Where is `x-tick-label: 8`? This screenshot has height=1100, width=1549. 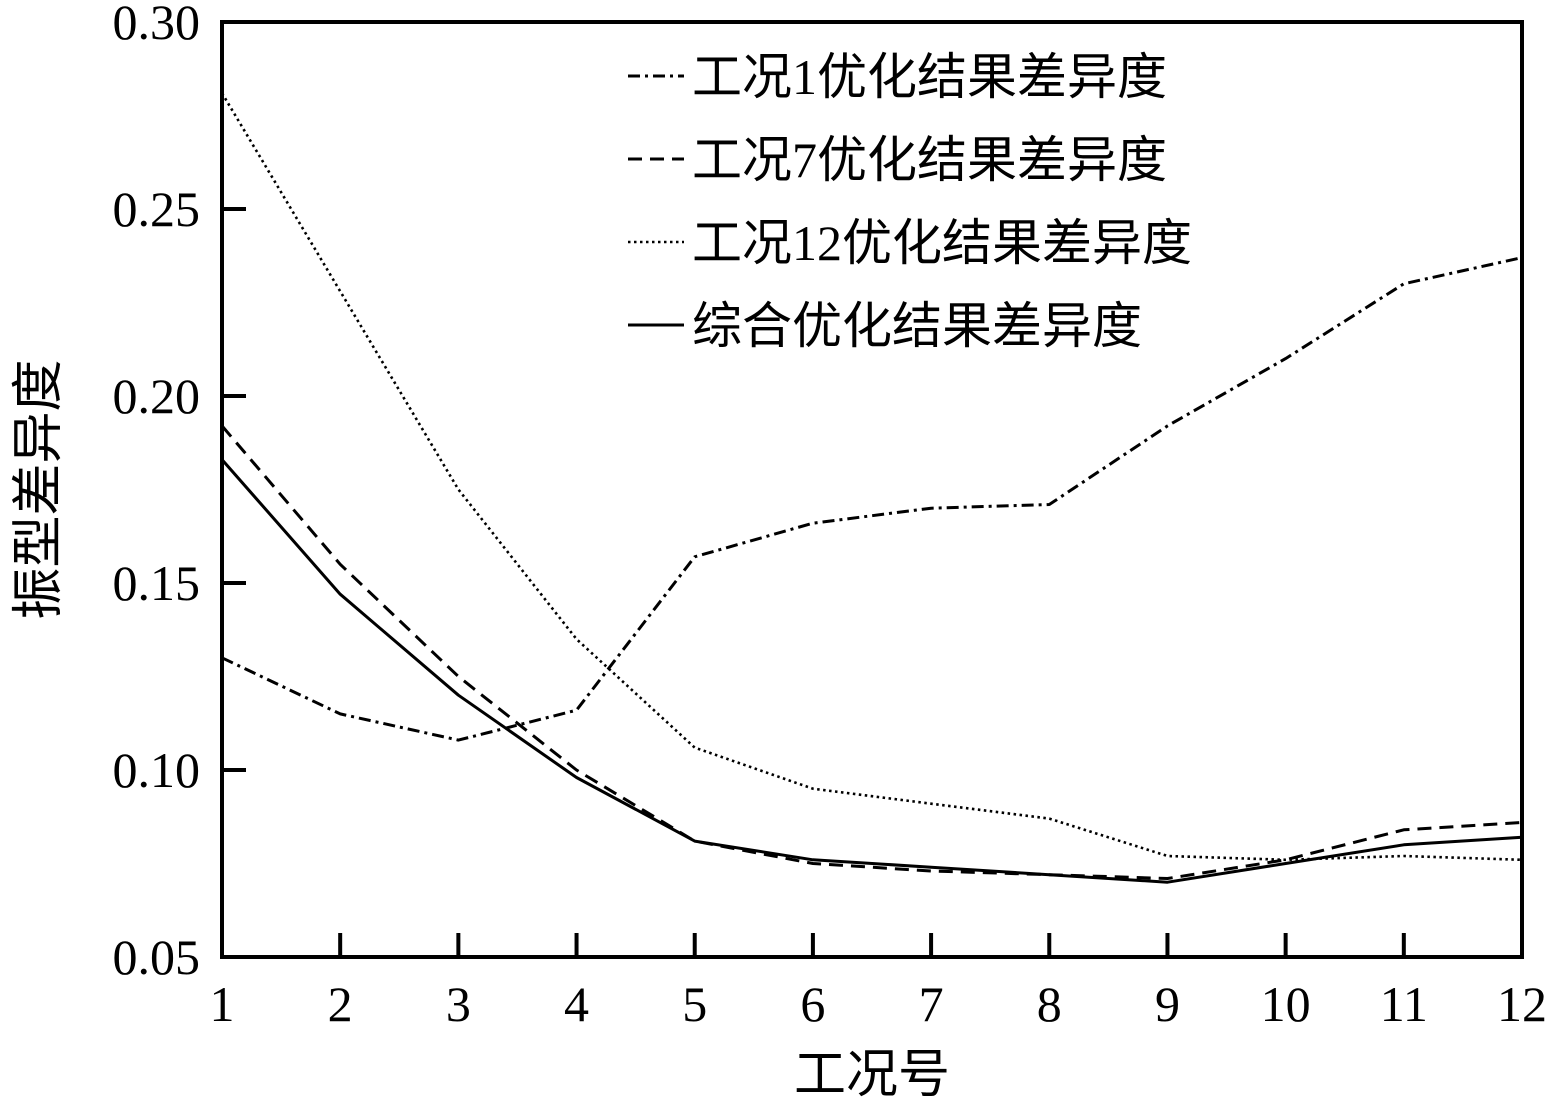 x-tick-label: 8 is located at coordinates (1049, 1004).